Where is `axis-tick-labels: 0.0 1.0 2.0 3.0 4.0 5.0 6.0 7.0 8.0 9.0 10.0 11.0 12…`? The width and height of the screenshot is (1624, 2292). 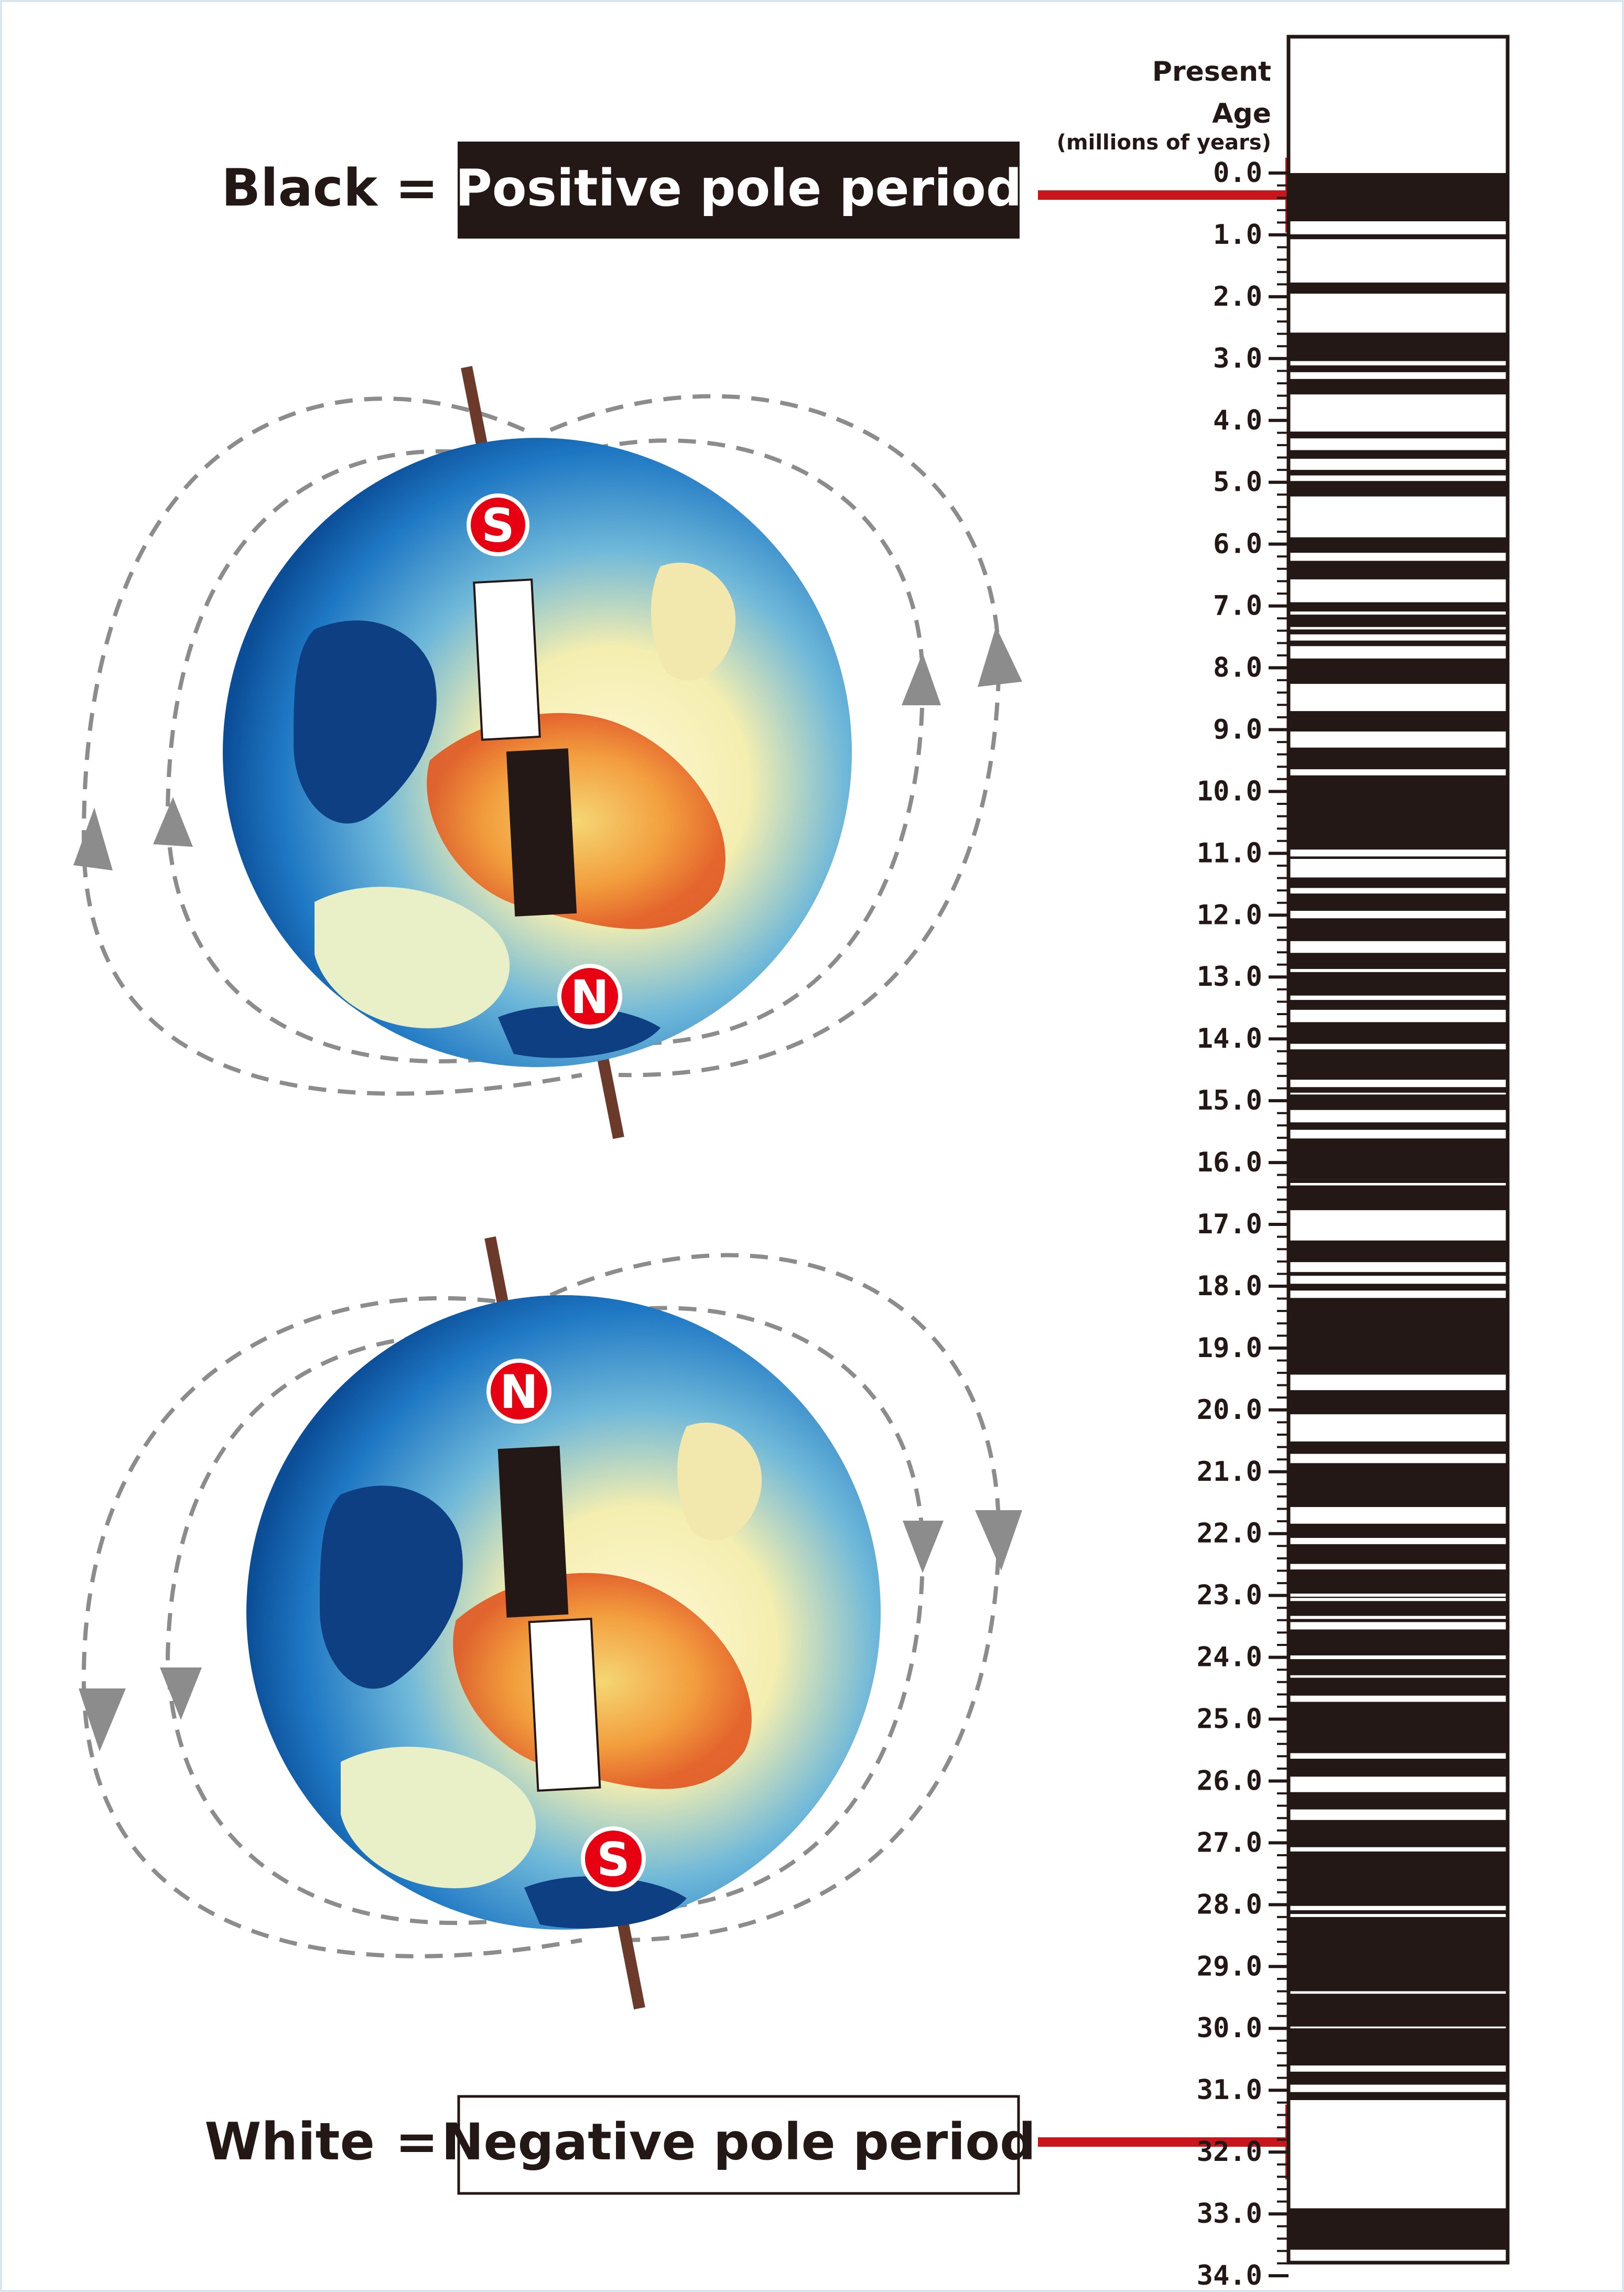
axis-tick-labels: 0.0 1.0 2.0 3.0 4.0 5.0 6.0 7.0 8.0 9.0 10.0 11.0 12… is located at coordinates (1229, 1224).